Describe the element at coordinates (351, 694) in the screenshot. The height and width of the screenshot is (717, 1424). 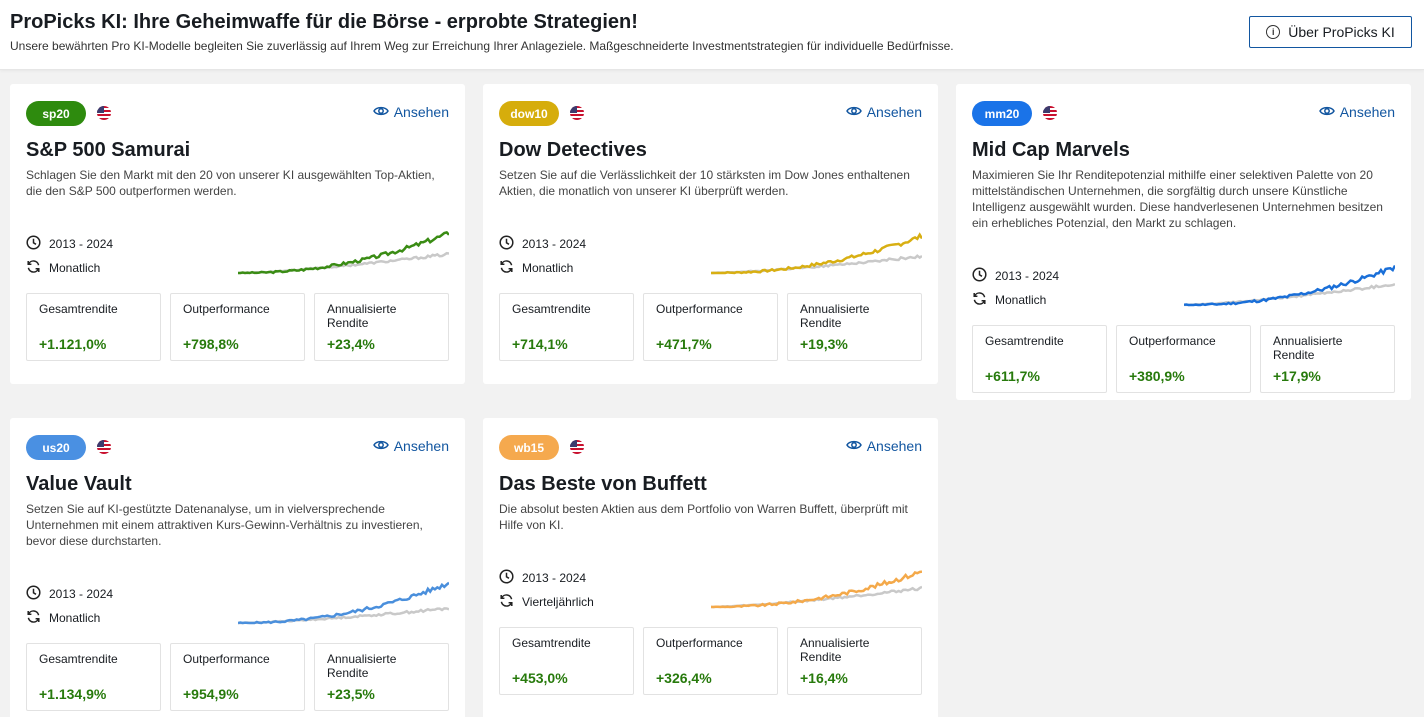
I see `stat-value: +23,5%` at that location.